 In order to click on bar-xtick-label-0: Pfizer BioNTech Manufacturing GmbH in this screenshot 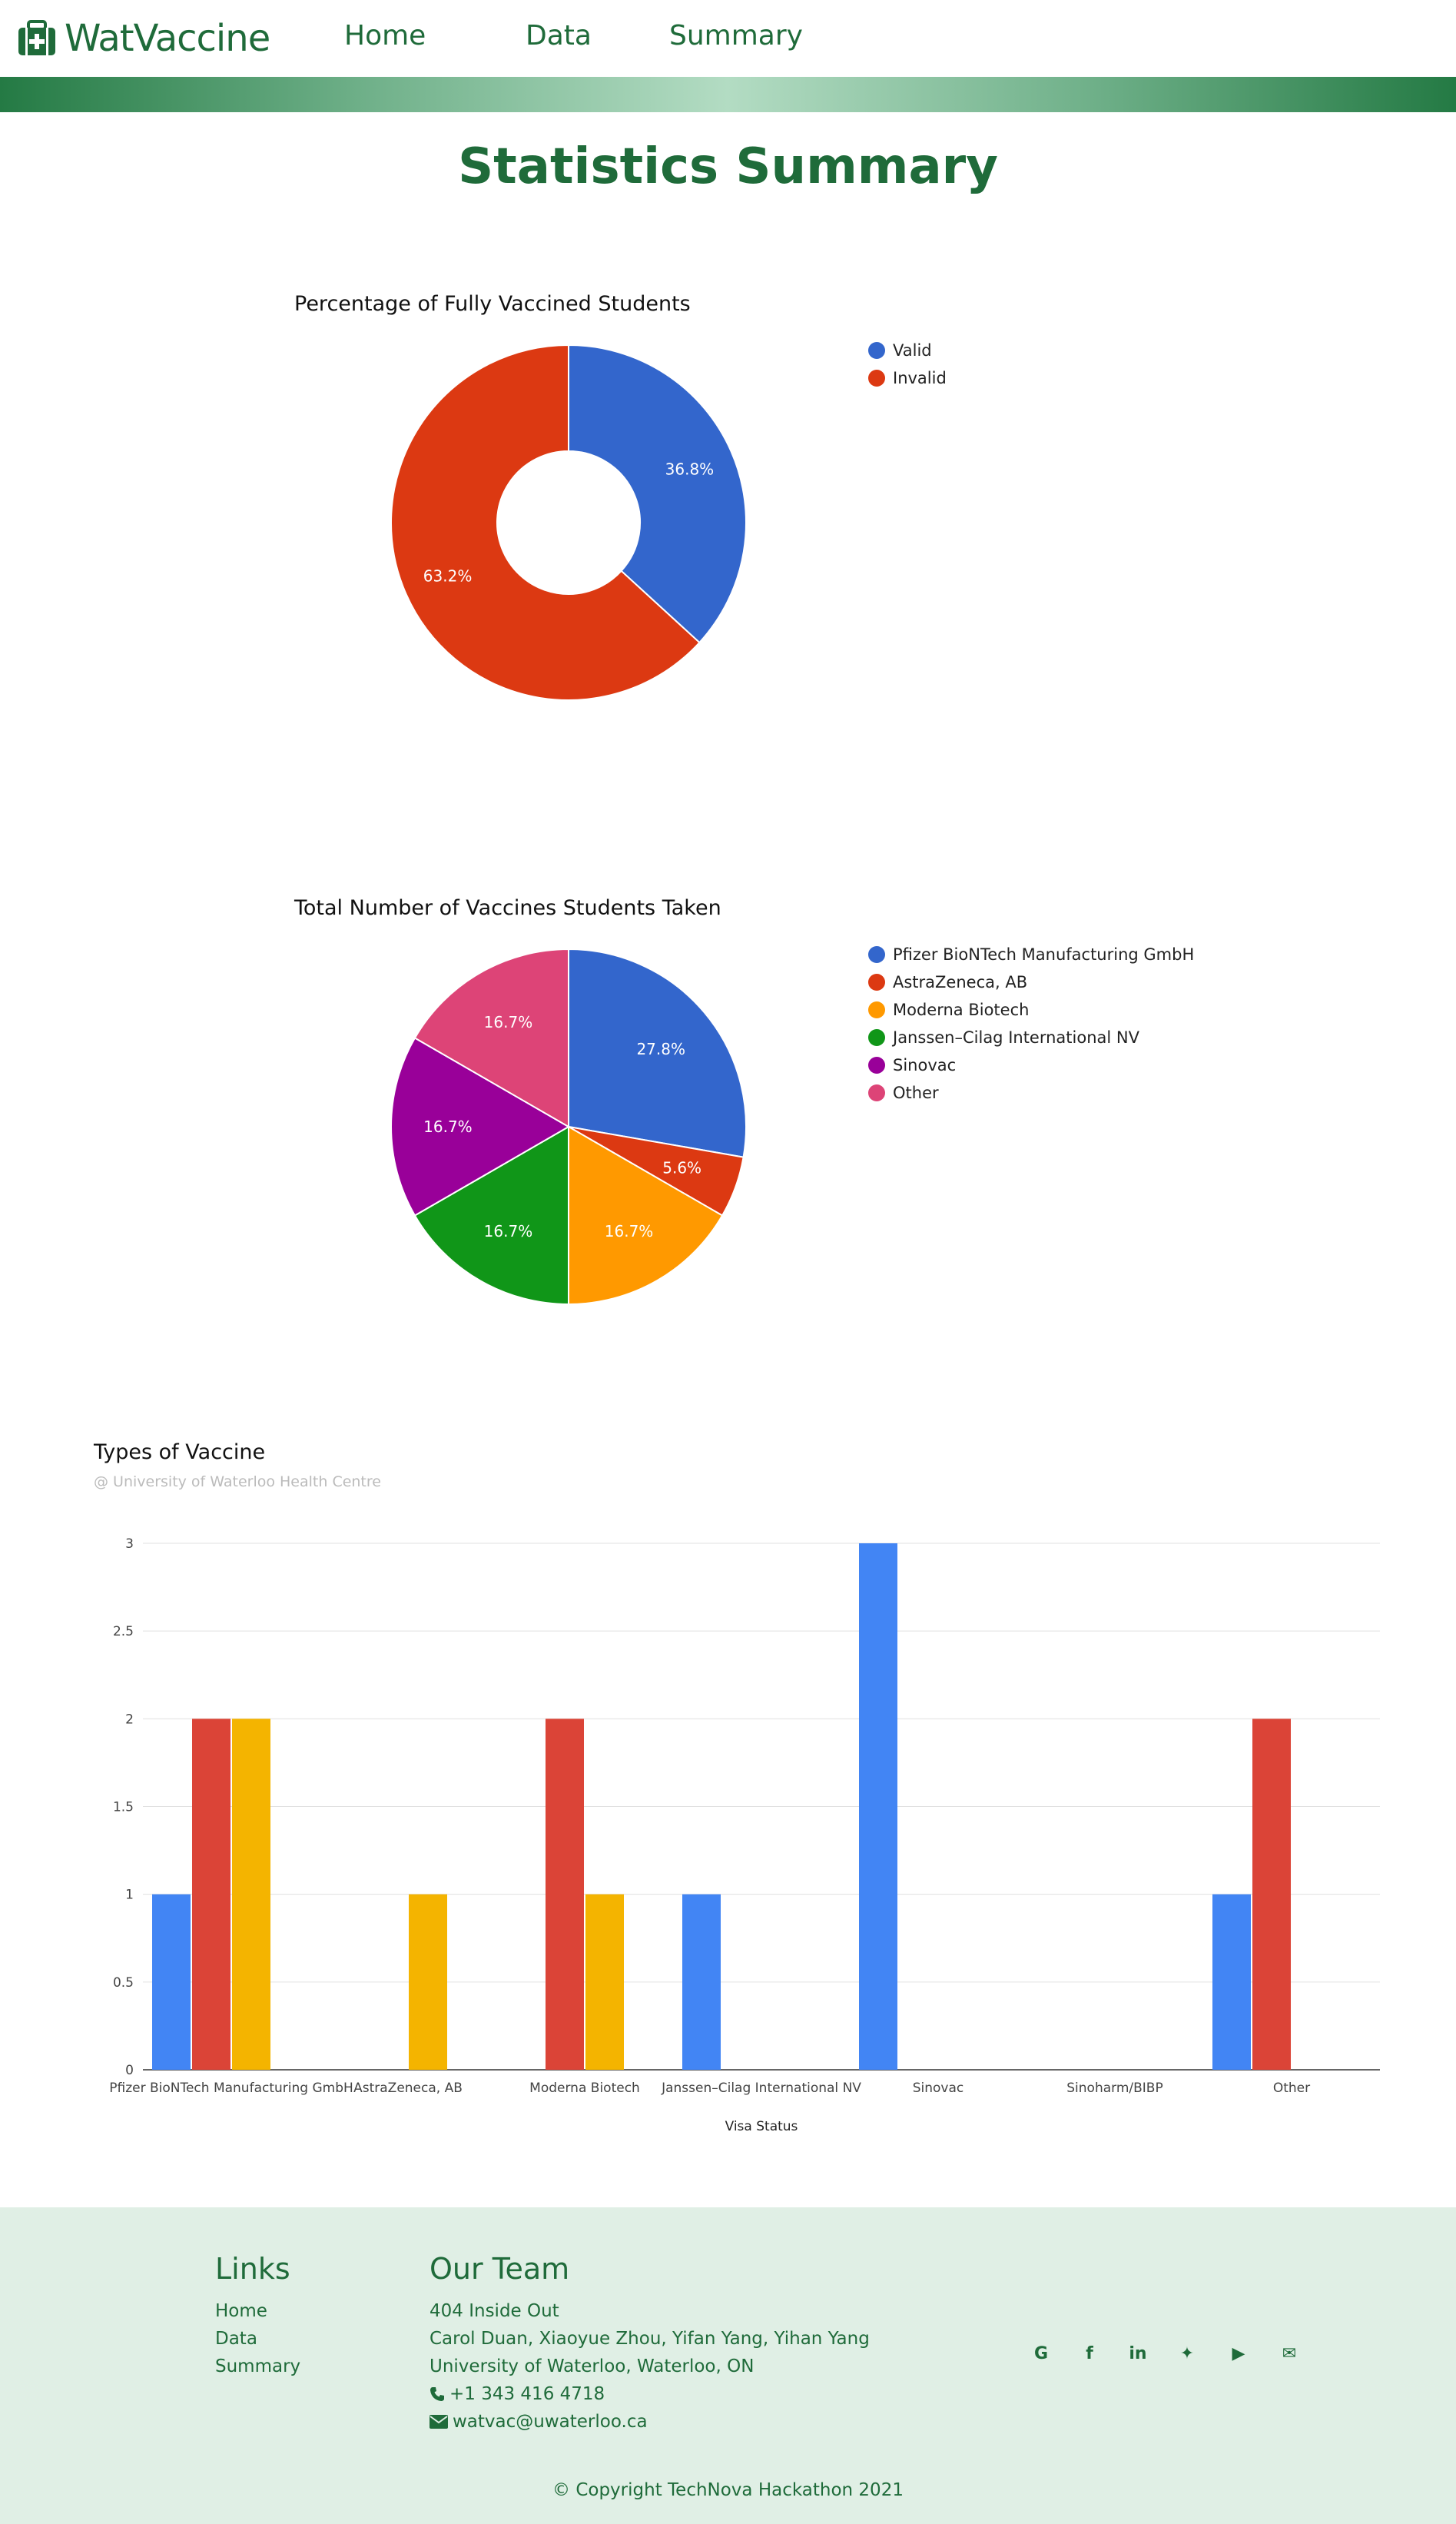, I will do `click(231, 2088)`.